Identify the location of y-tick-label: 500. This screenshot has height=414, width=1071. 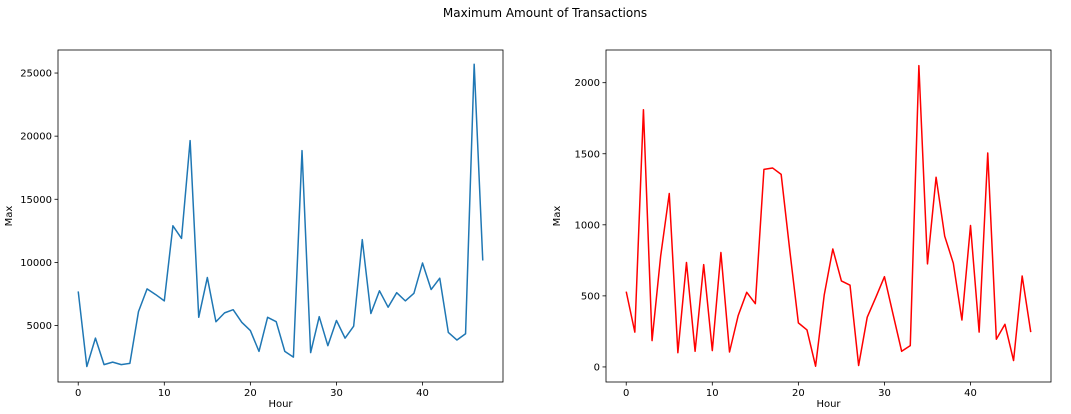
(590, 296).